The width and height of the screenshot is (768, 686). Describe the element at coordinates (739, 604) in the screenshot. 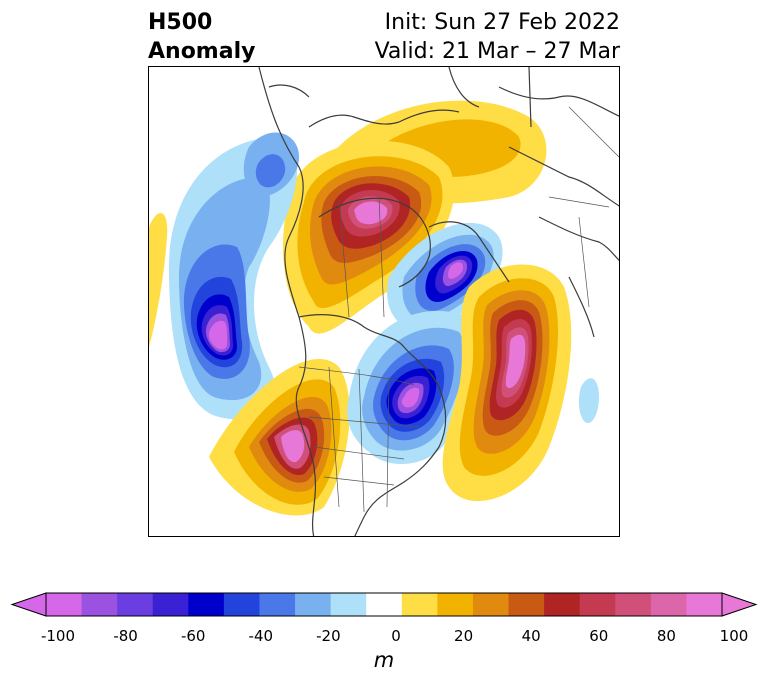

I see `colorbar-overflow-arrow` at that location.